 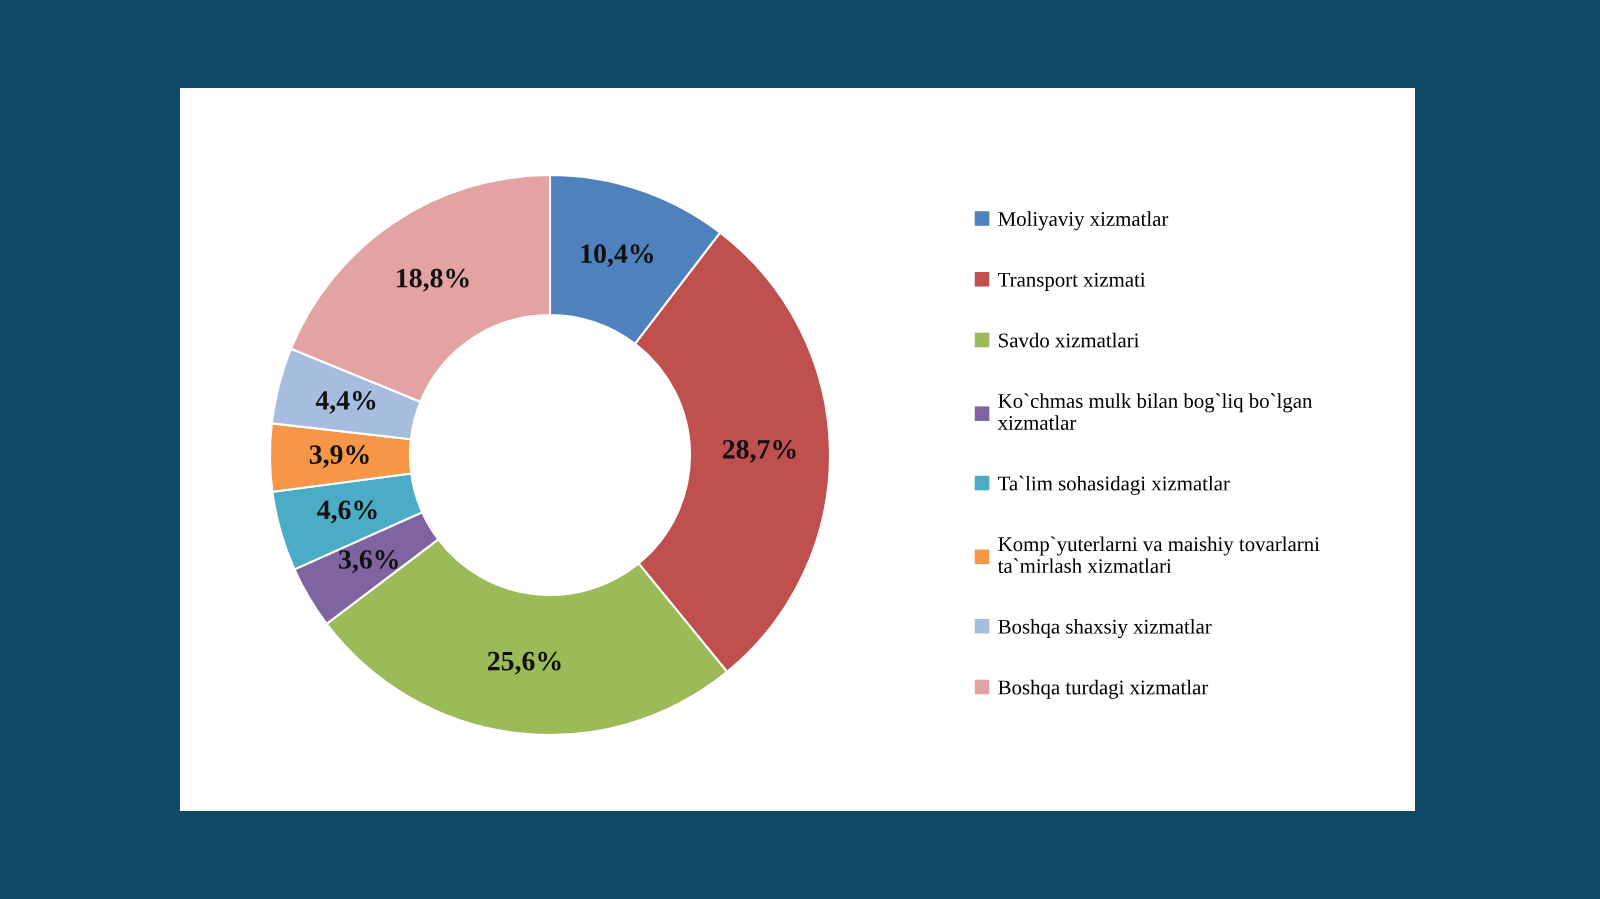 I want to click on data-label: 25,6%, so click(x=524, y=663).